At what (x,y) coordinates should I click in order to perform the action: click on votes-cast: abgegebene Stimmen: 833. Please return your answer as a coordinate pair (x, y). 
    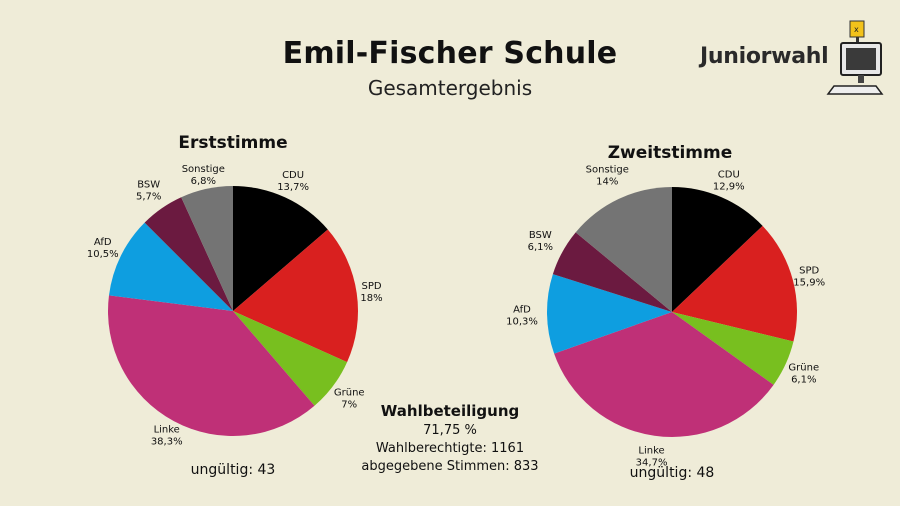
    Looking at the image, I should click on (450, 466).